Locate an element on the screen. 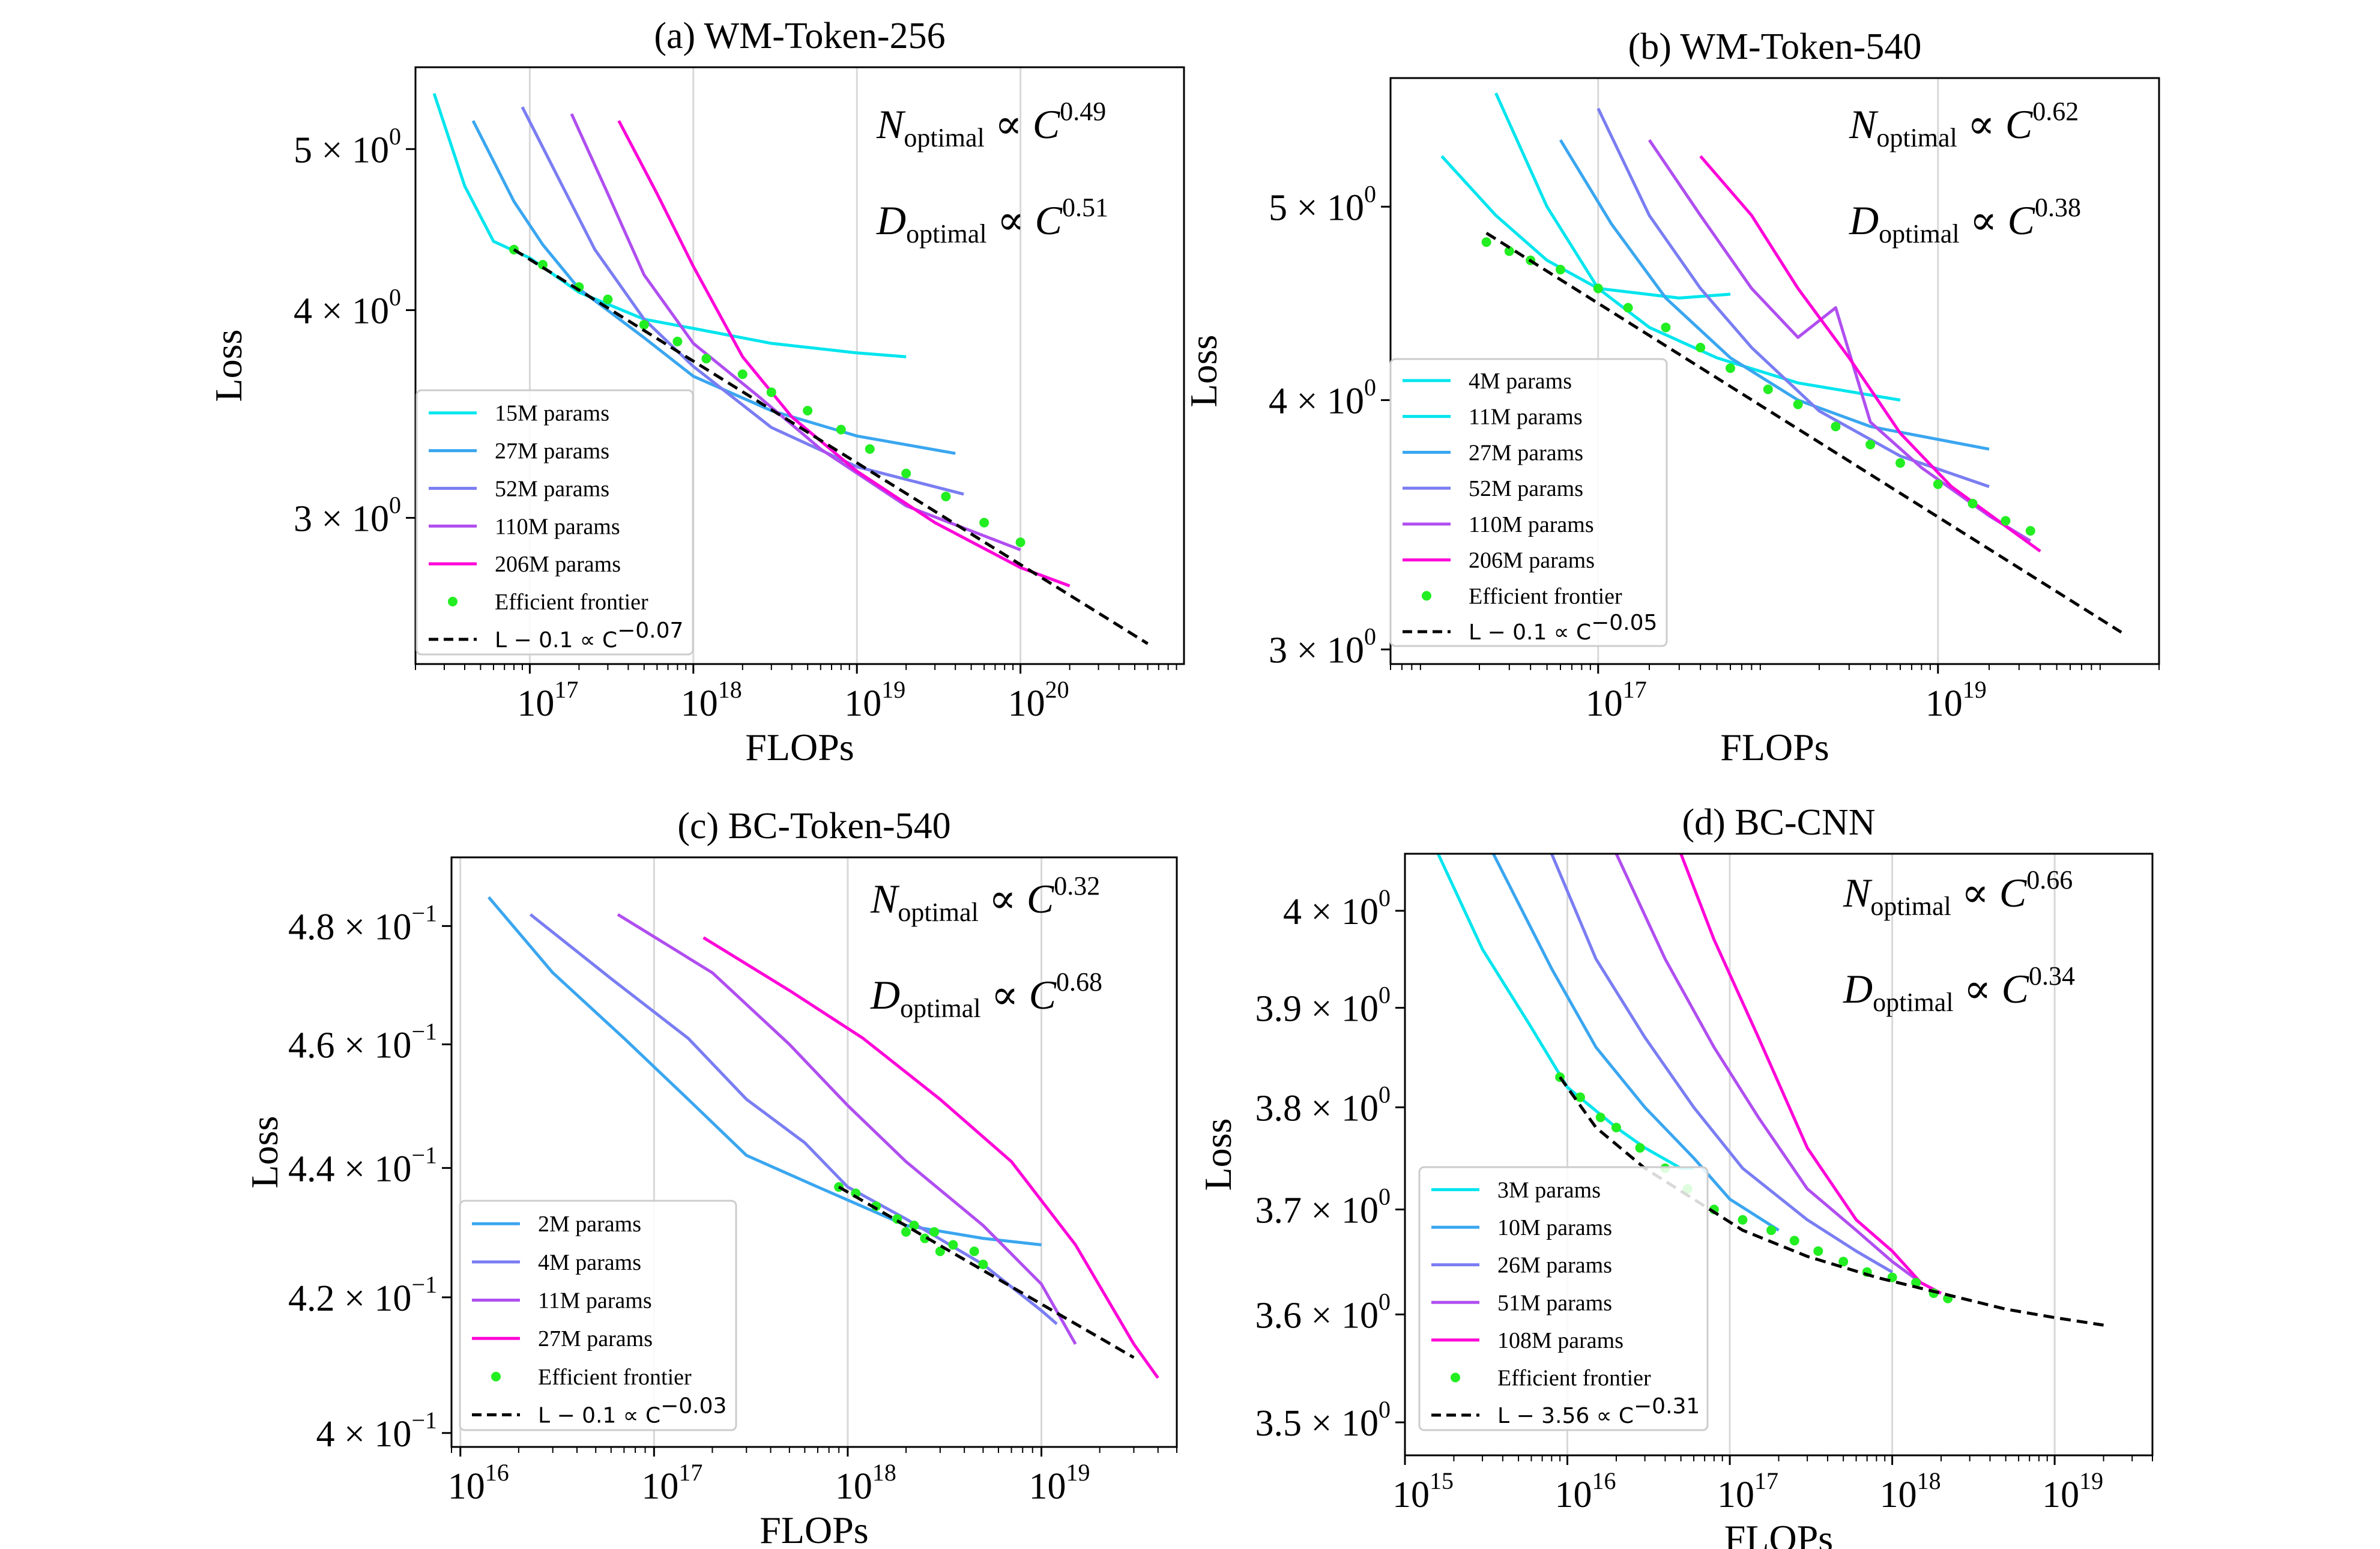  d-optimal-annotation: Doptimal ∝ C0.51 is located at coordinates (992, 221).